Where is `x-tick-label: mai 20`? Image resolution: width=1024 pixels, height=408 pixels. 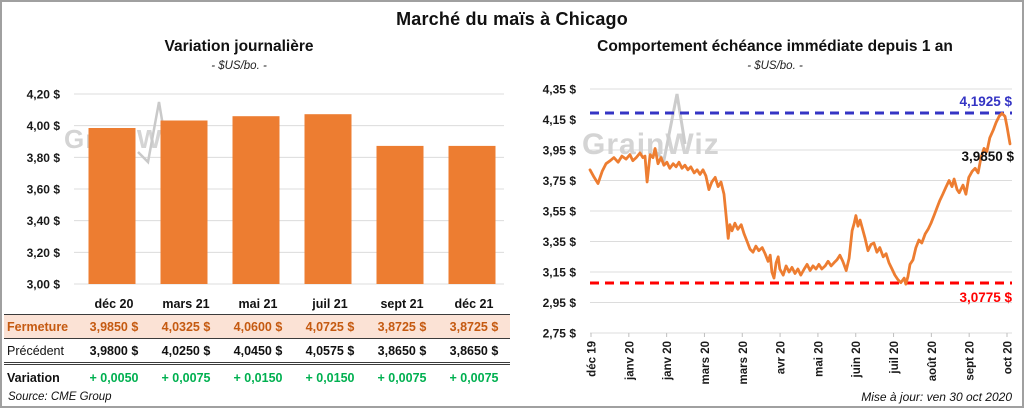 x-tick-label: mai 20 is located at coordinates (819, 359).